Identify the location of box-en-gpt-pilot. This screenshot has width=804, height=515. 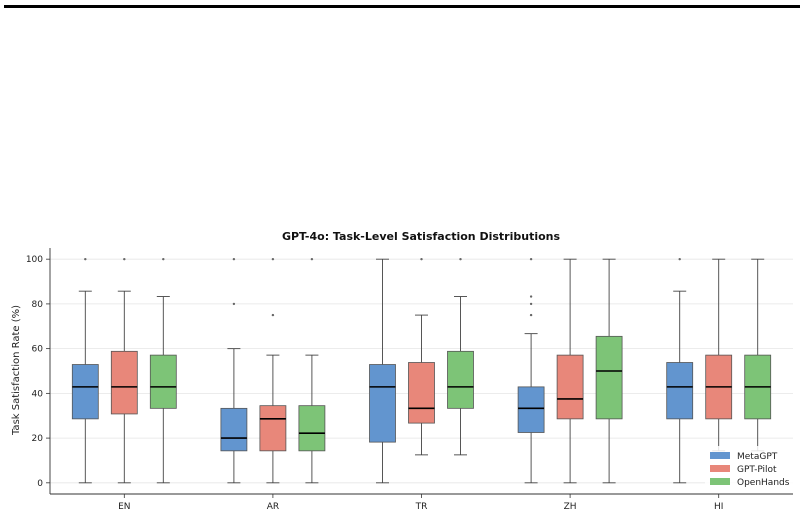
(124, 370).